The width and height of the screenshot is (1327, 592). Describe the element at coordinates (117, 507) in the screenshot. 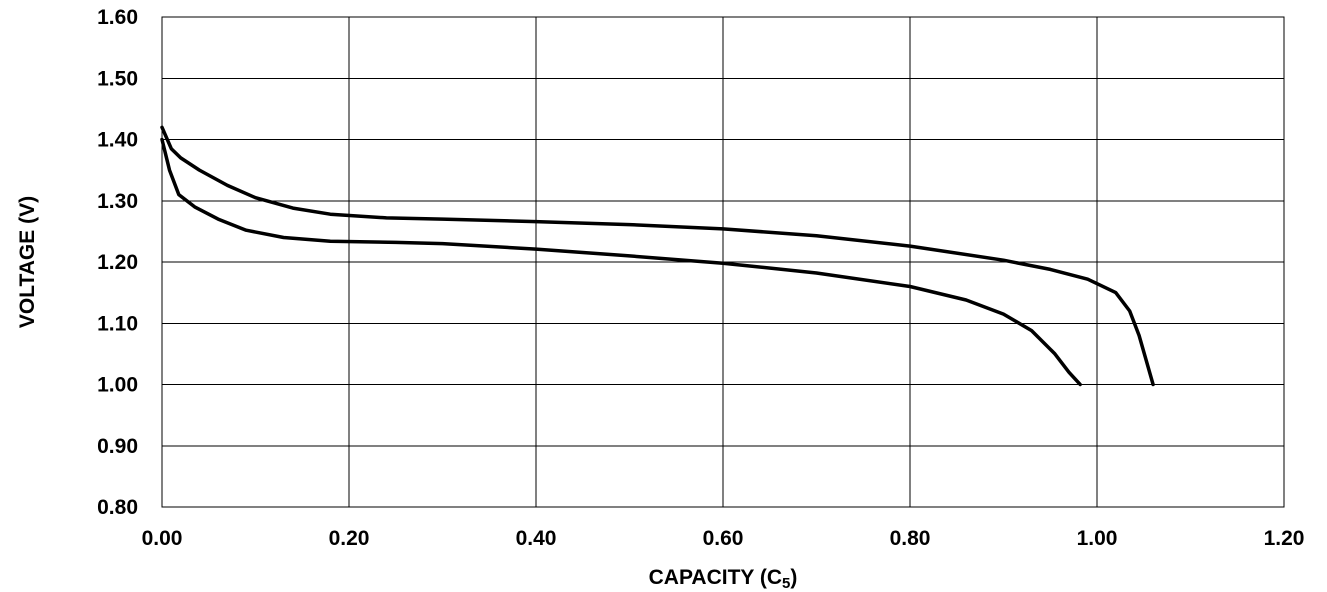

I see `y-tick-label: 0.80` at that location.